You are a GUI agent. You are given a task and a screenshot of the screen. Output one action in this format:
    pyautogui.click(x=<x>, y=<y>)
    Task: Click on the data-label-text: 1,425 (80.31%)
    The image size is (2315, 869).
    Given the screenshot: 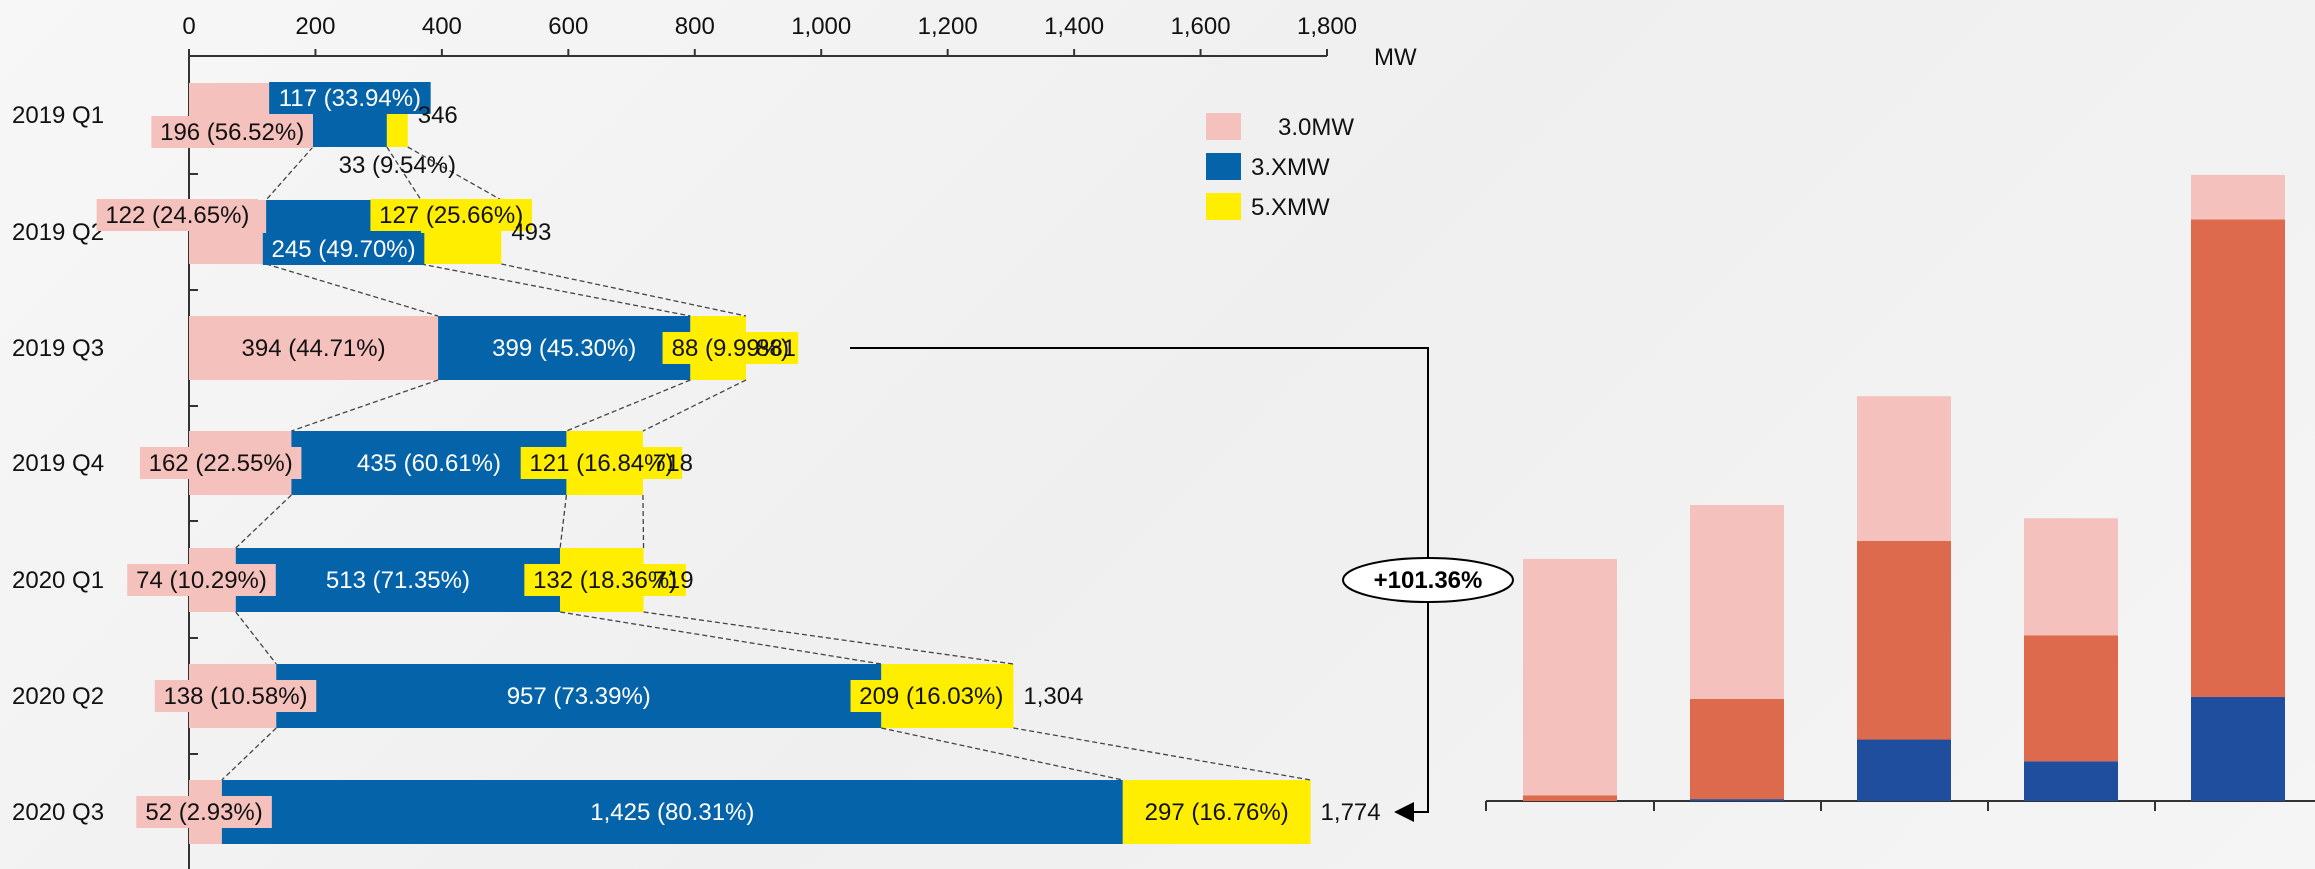 What is the action you would take?
    pyautogui.click(x=672, y=812)
    